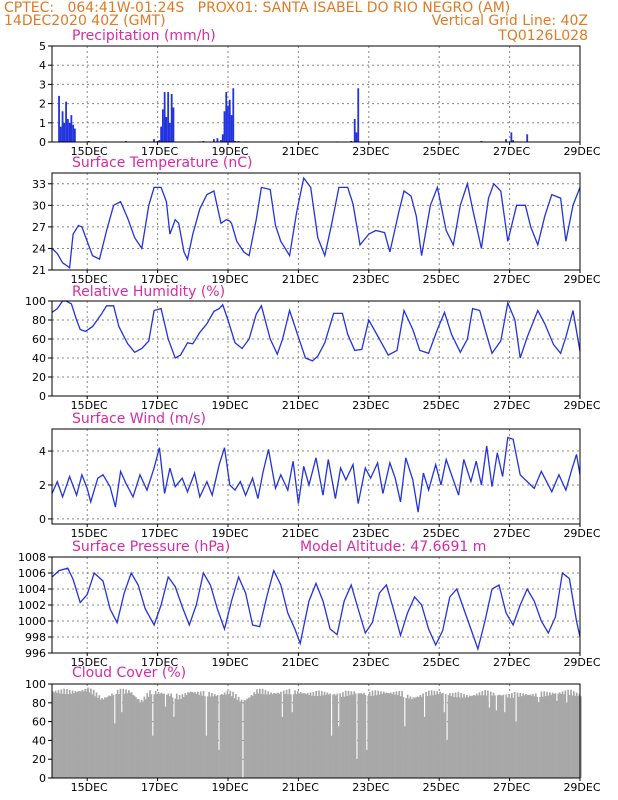  I want to click on rh-xtick-label: 25DEC, so click(441, 405).